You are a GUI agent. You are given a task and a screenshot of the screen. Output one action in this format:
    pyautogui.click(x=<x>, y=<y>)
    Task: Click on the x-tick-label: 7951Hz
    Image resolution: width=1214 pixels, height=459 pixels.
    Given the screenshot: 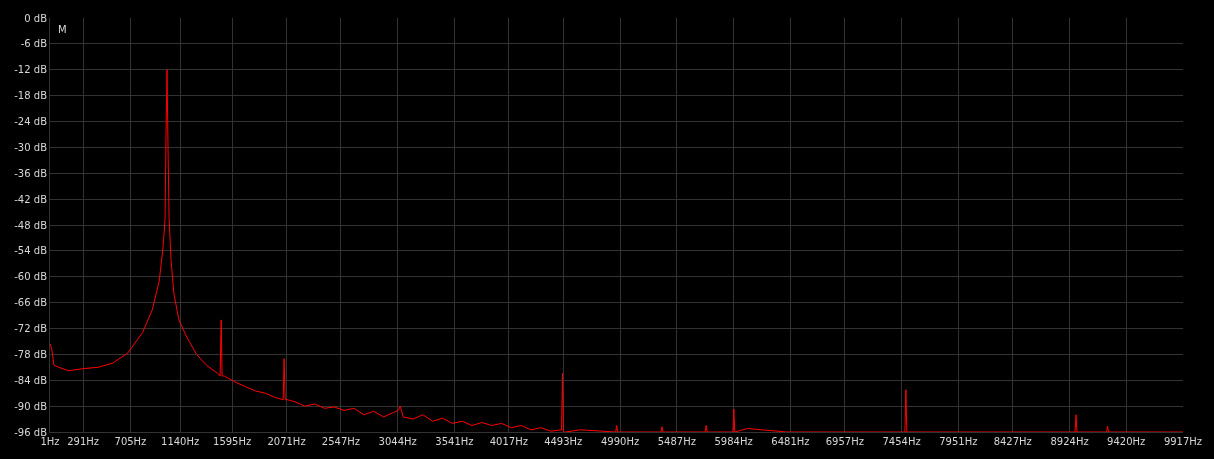 What is the action you would take?
    pyautogui.click(x=958, y=441)
    